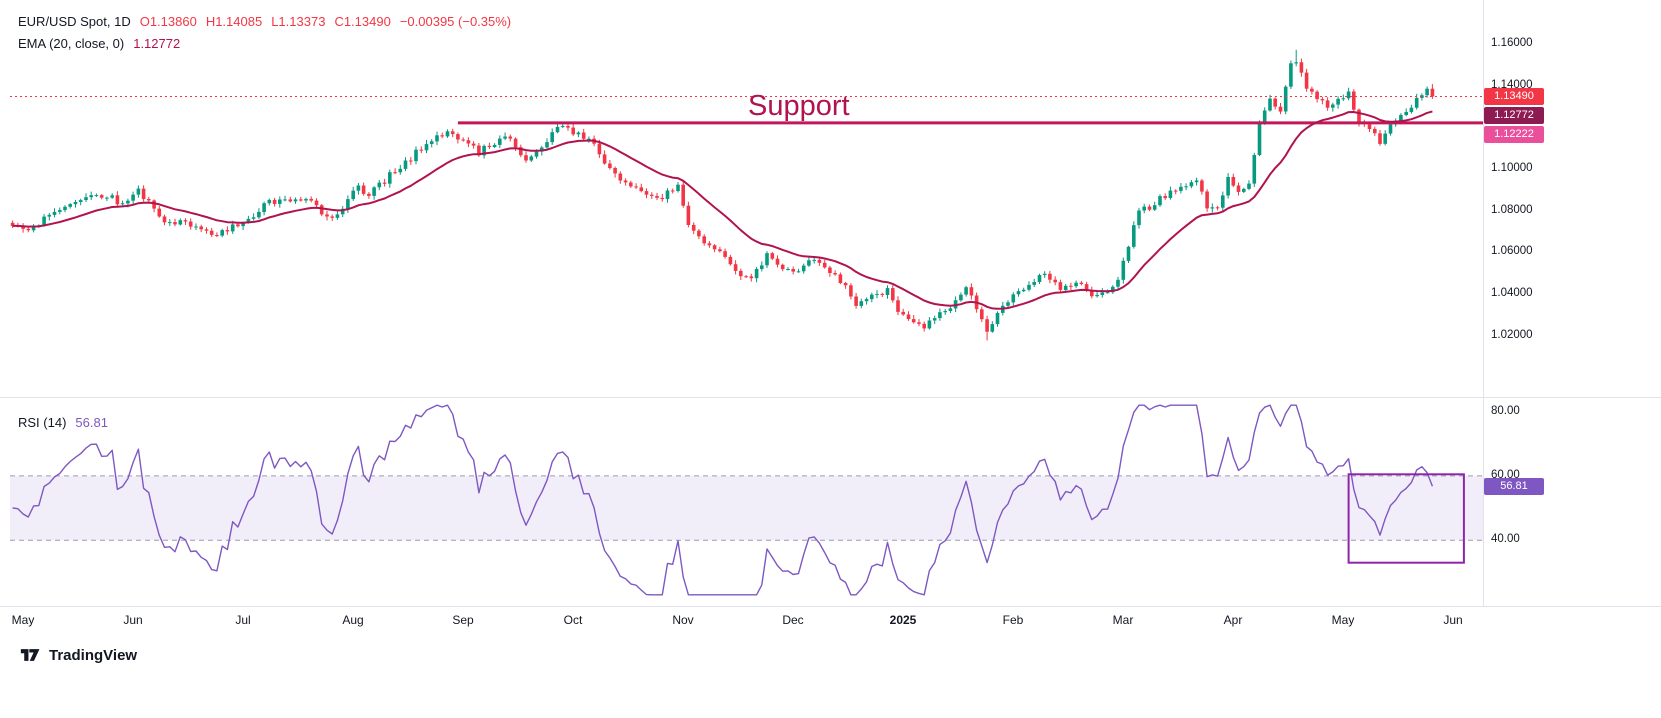  Describe the element at coordinates (1512, 293) in the screenshot. I see `price-tick-label: 1.04000` at that location.